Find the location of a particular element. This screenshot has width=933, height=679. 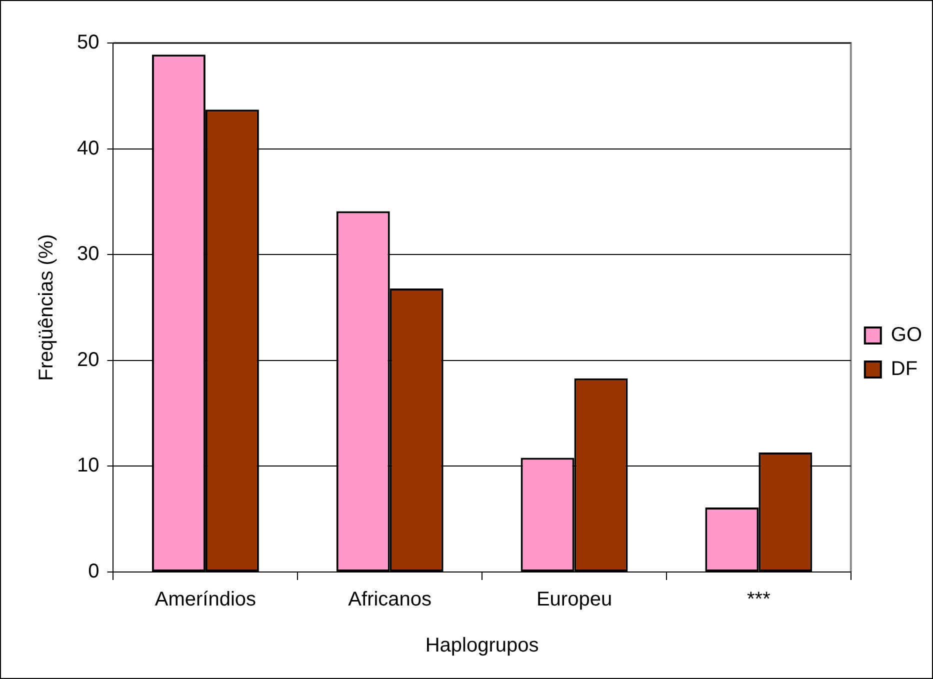

y-tick-label: 30 is located at coordinates (88, 254).